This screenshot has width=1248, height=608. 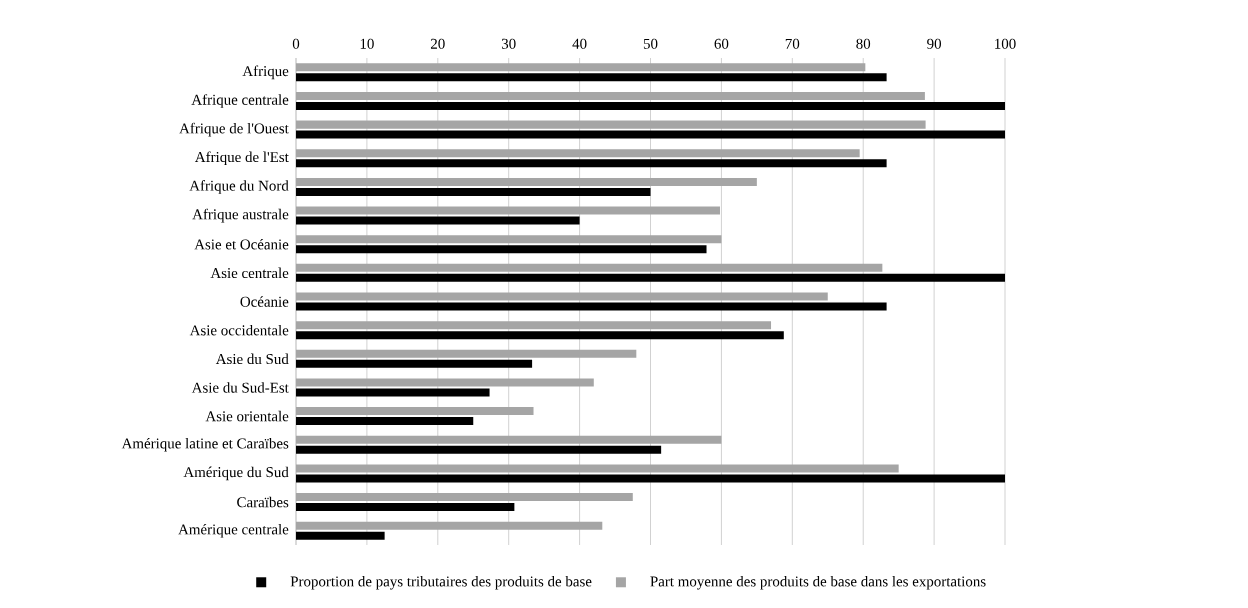 I want to click on x-tick-label: 20, so click(x=437, y=43).